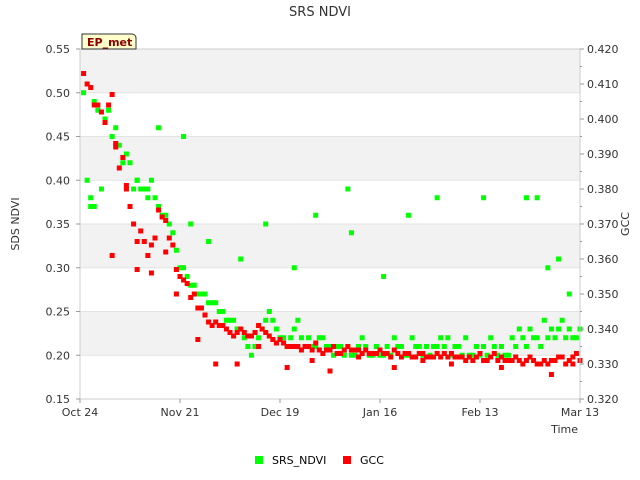 The height and width of the screenshot is (480, 640). What do you see at coordinates (330, 409) in the screenshot?
I see `x-axis: Oct 24 Nov 21 Dec 19 Jan 16 Feb 13 Mar 13` at bounding box center [330, 409].